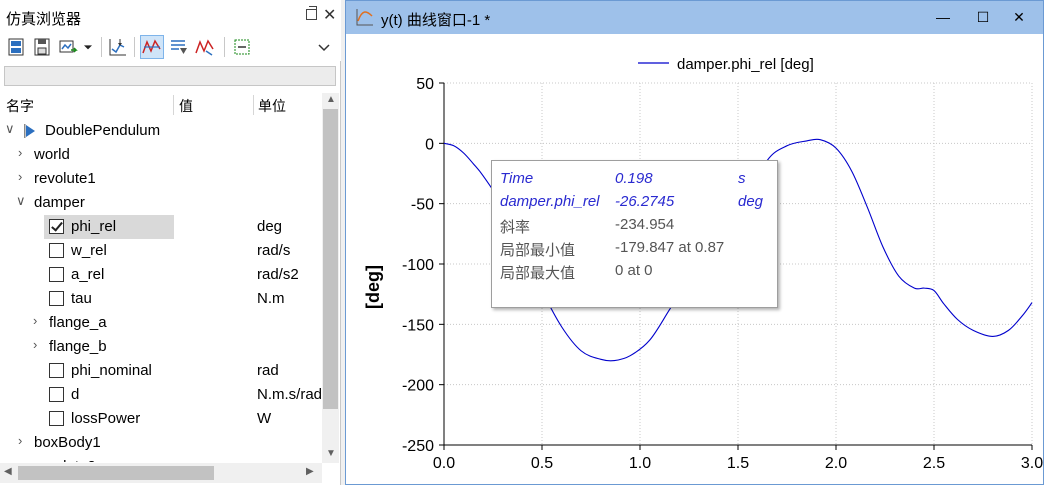 Image resolution: width=1044 pixels, height=485 pixels. What do you see at coordinates (289, 394) in the screenshot?
I see `tree-unit: N.m.s/rad` at bounding box center [289, 394].